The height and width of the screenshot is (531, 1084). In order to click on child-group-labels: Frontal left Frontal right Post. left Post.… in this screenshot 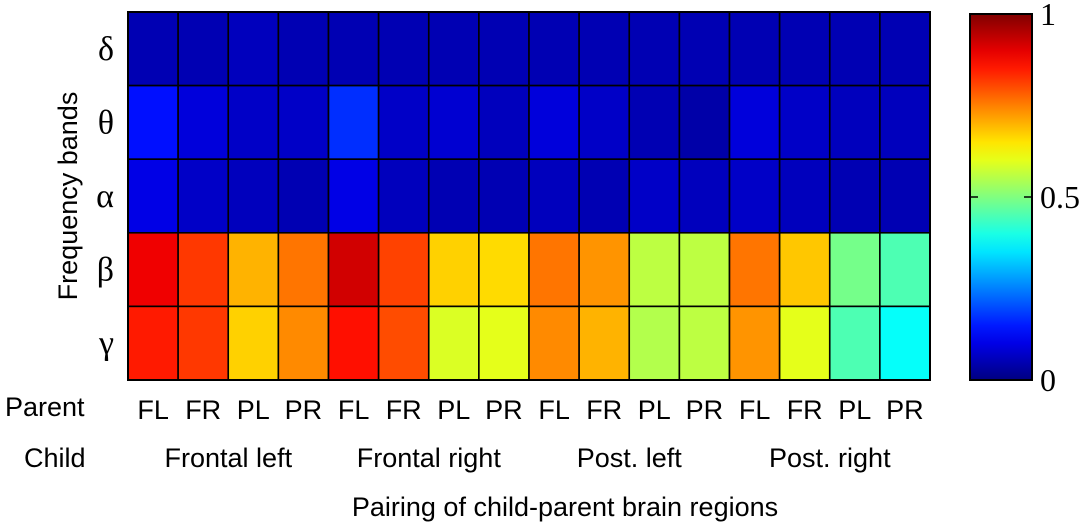, I will do `click(528, 458)`.